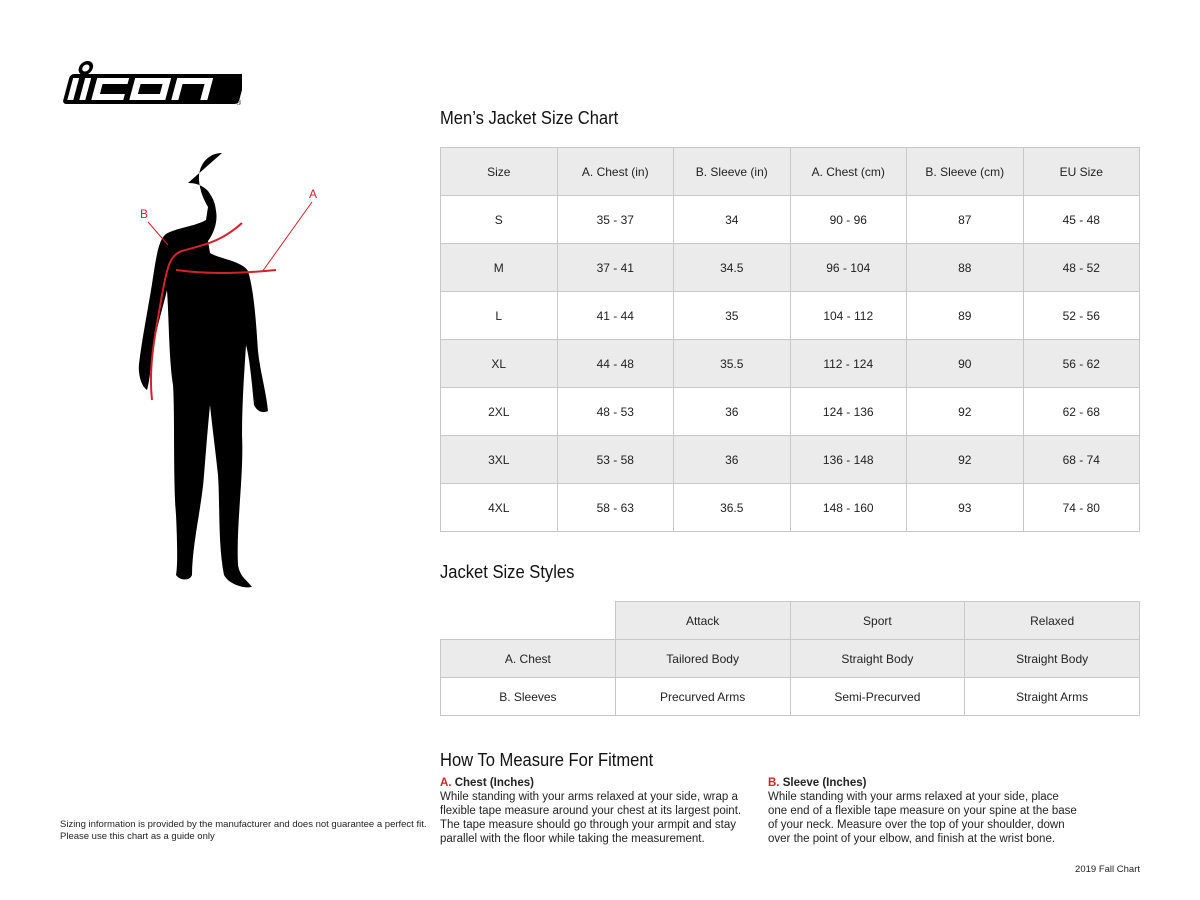 This screenshot has height=900, width=1200. What do you see at coordinates (848, 363) in the screenshot?
I see `table-cell: 112 - 124` at bounding box center [848, 363].